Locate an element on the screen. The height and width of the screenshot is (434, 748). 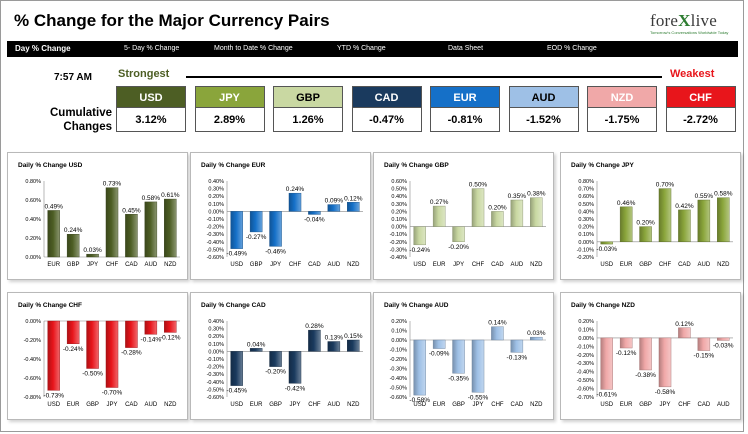
data-label: 0.03% is located at coordinates (92, 250).